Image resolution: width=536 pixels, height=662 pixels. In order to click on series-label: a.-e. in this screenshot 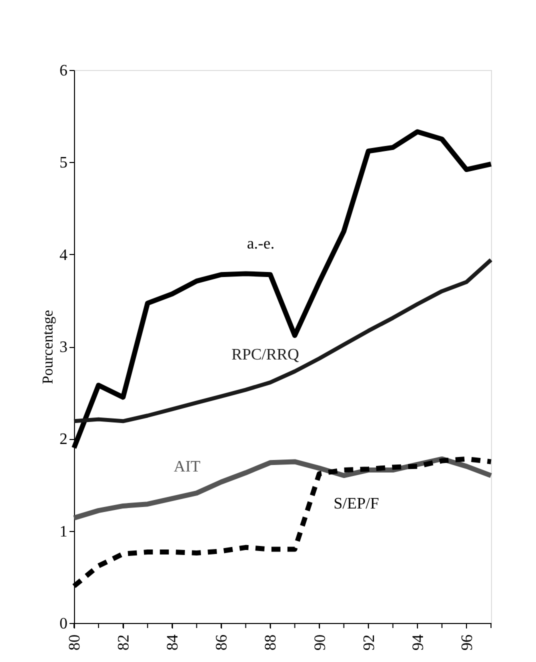, I will do `click(260, 244)`.